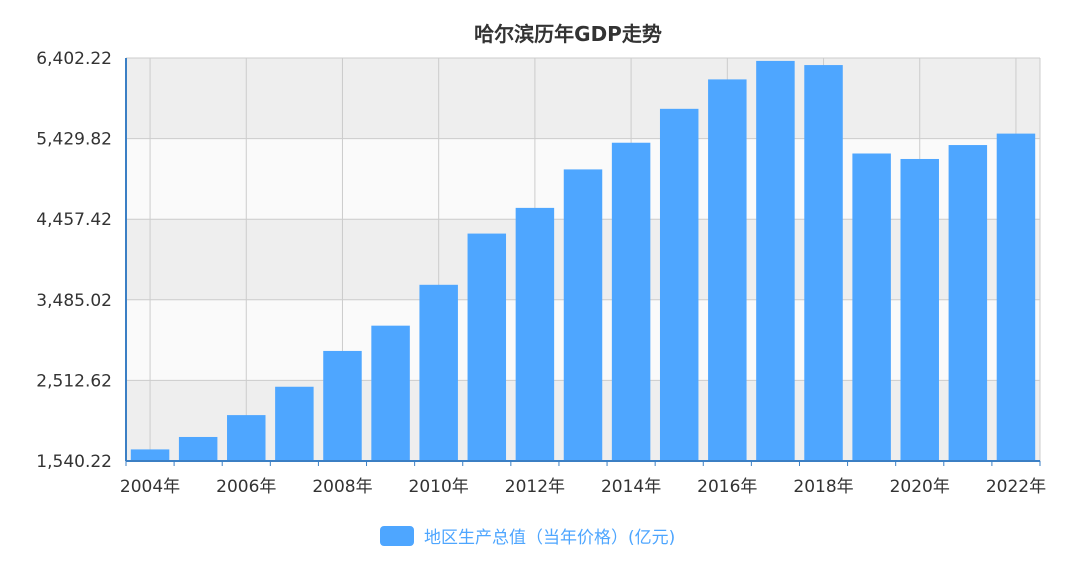 Image resolution: width=1080 pixels, height=571 pixels. Describe the element at coordinates (74, 462) in the screenshot. I see `y-tick-label: 1,540.22` at that location.